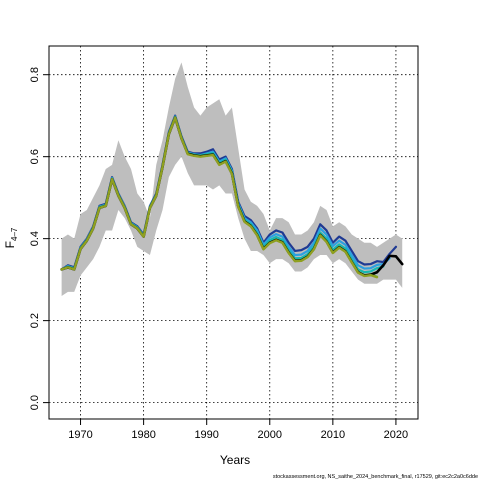 The image size is (480, 480). What do you see at coordinates (143, 435) in the screenshot?
I see `x-tick-label-1: 1980` at bounding box center [143, 435].